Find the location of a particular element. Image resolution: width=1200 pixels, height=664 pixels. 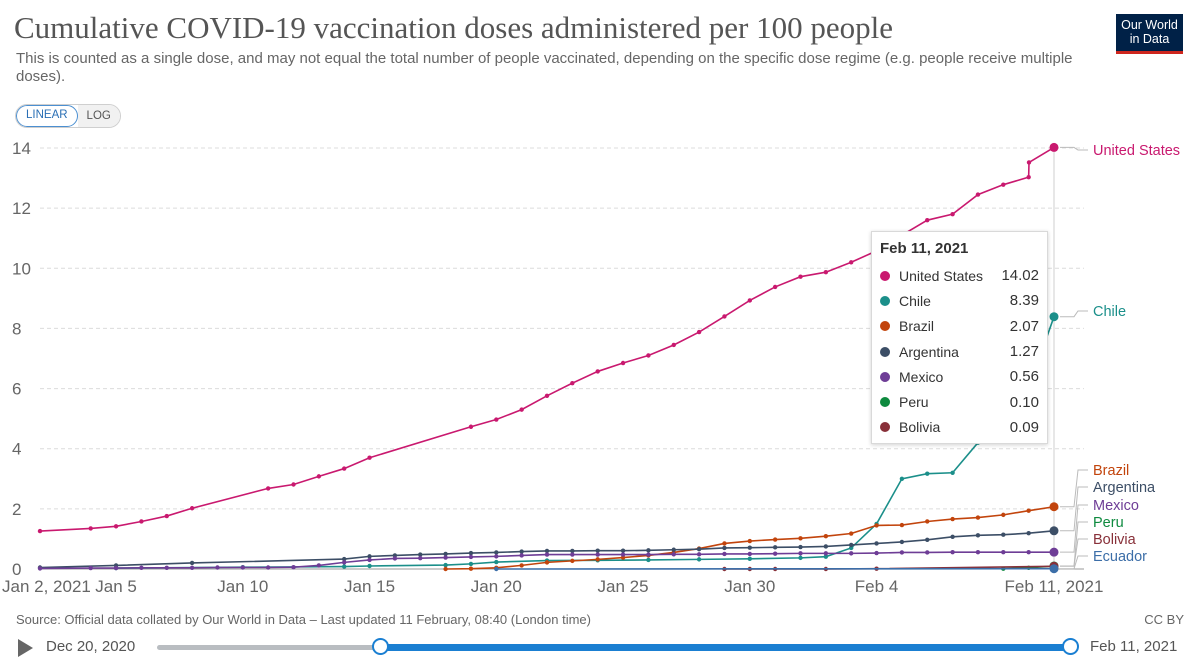

license-link: CC BY is located at coordinates (1164, 619).